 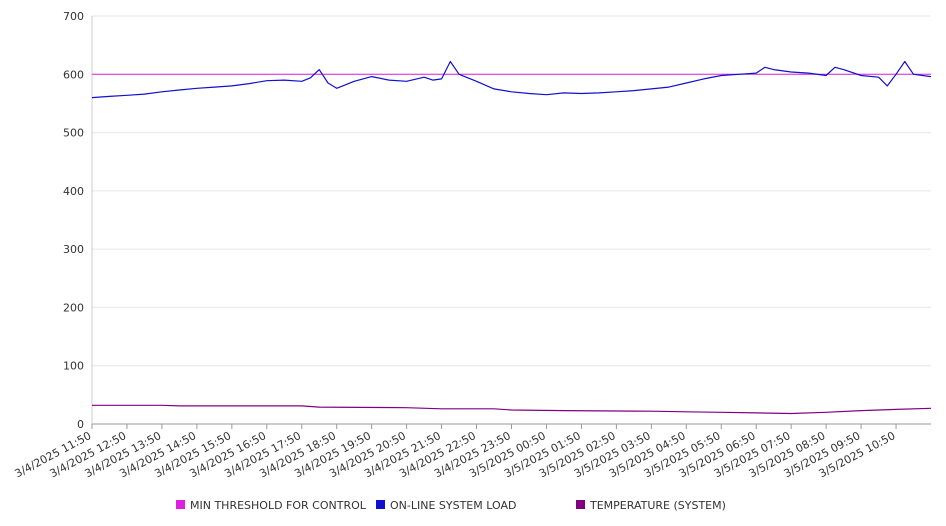 I want to click on y-tick-label: 200, so click(x=73, y=307).